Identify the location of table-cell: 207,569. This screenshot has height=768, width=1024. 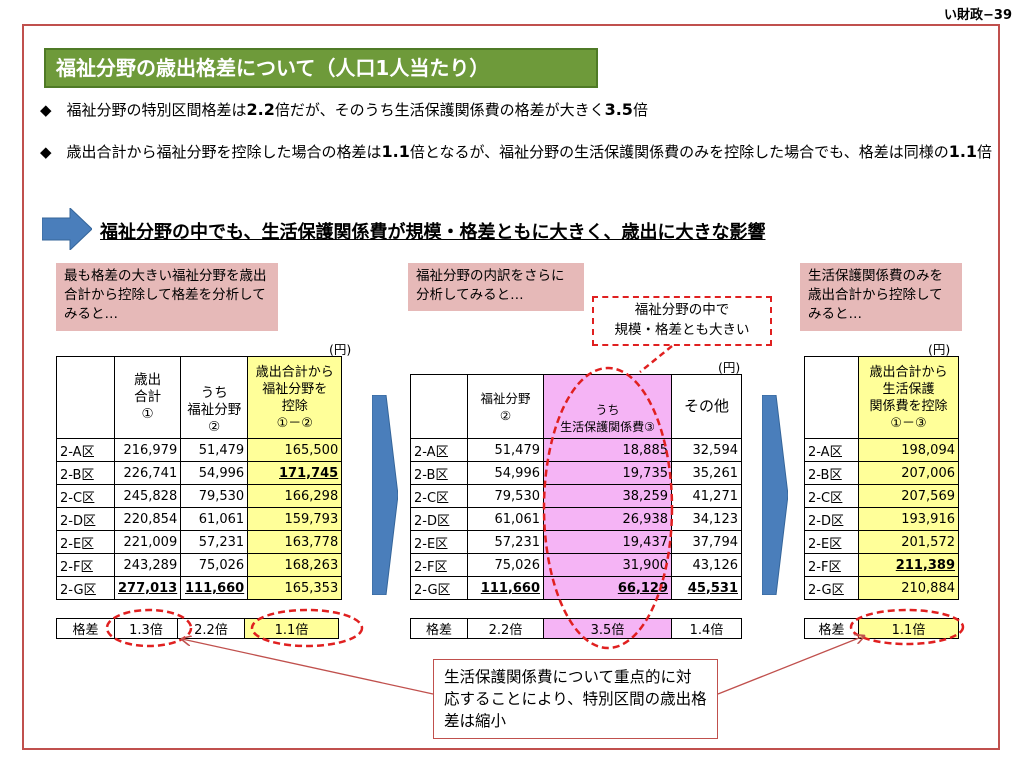
(908, 496).